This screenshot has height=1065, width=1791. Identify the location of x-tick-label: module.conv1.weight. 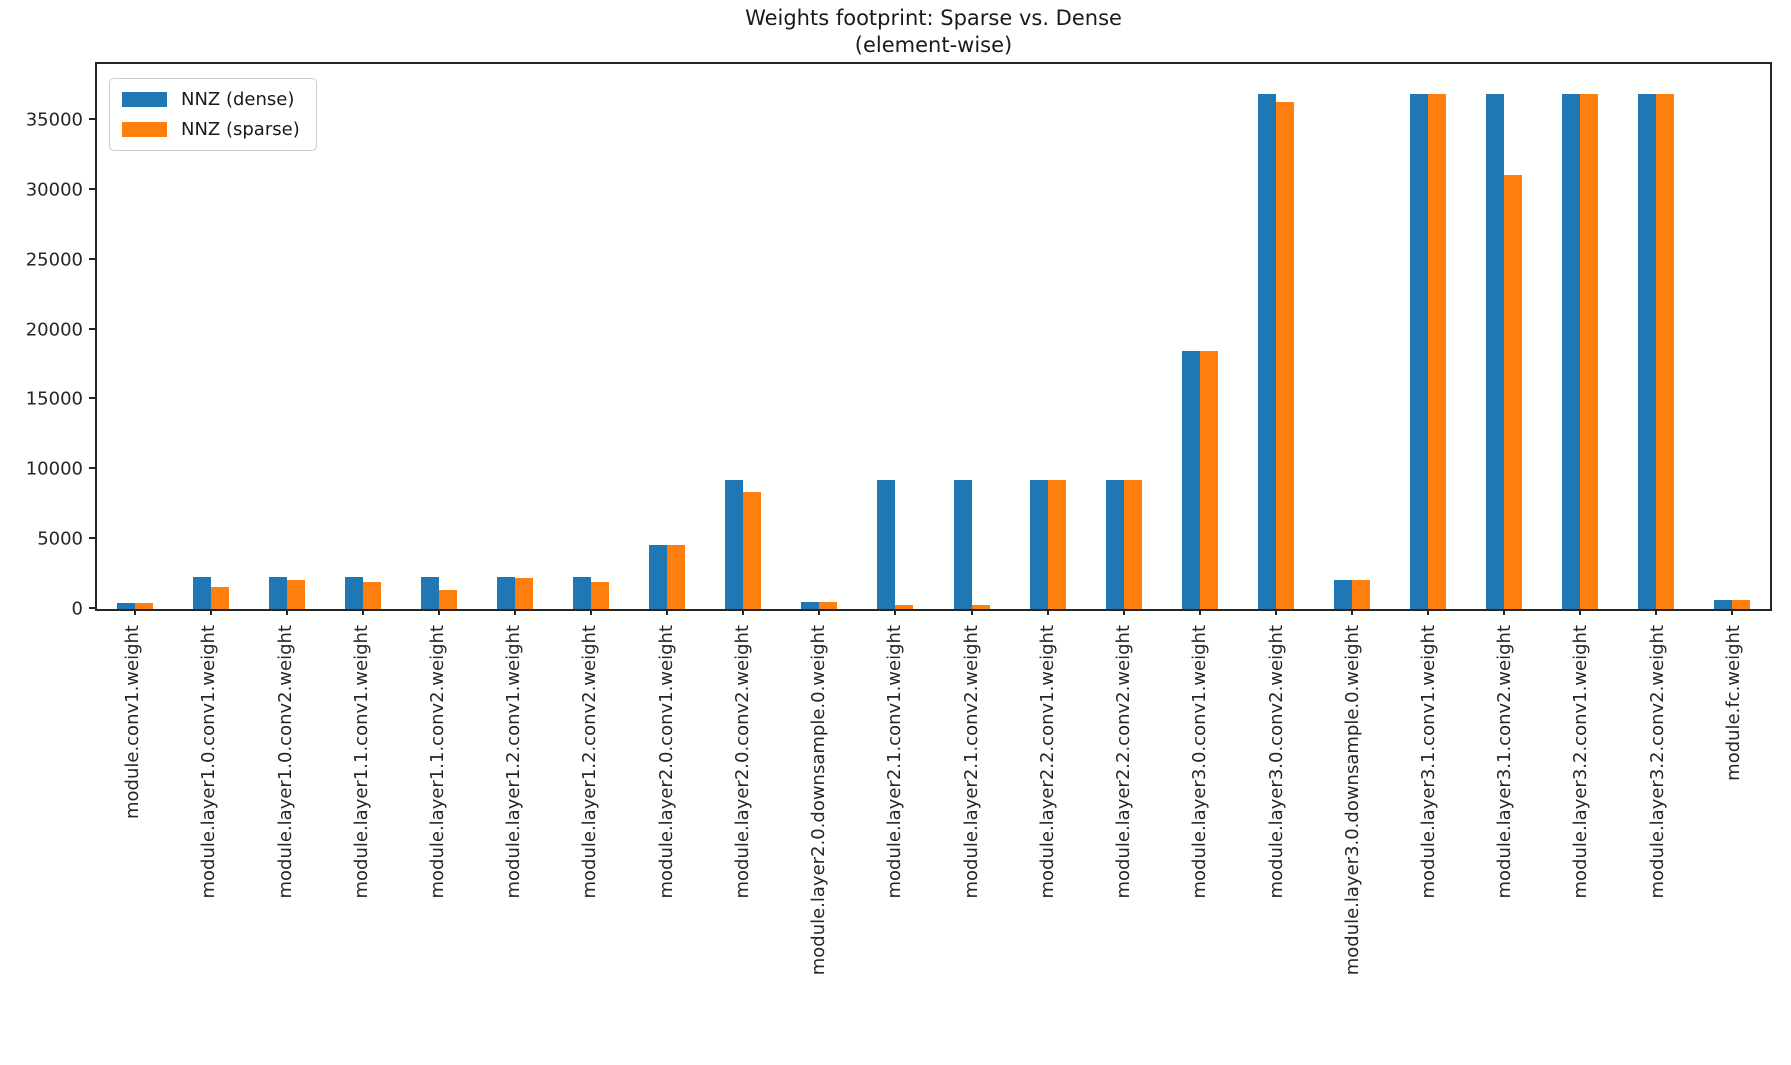
(133, 722).